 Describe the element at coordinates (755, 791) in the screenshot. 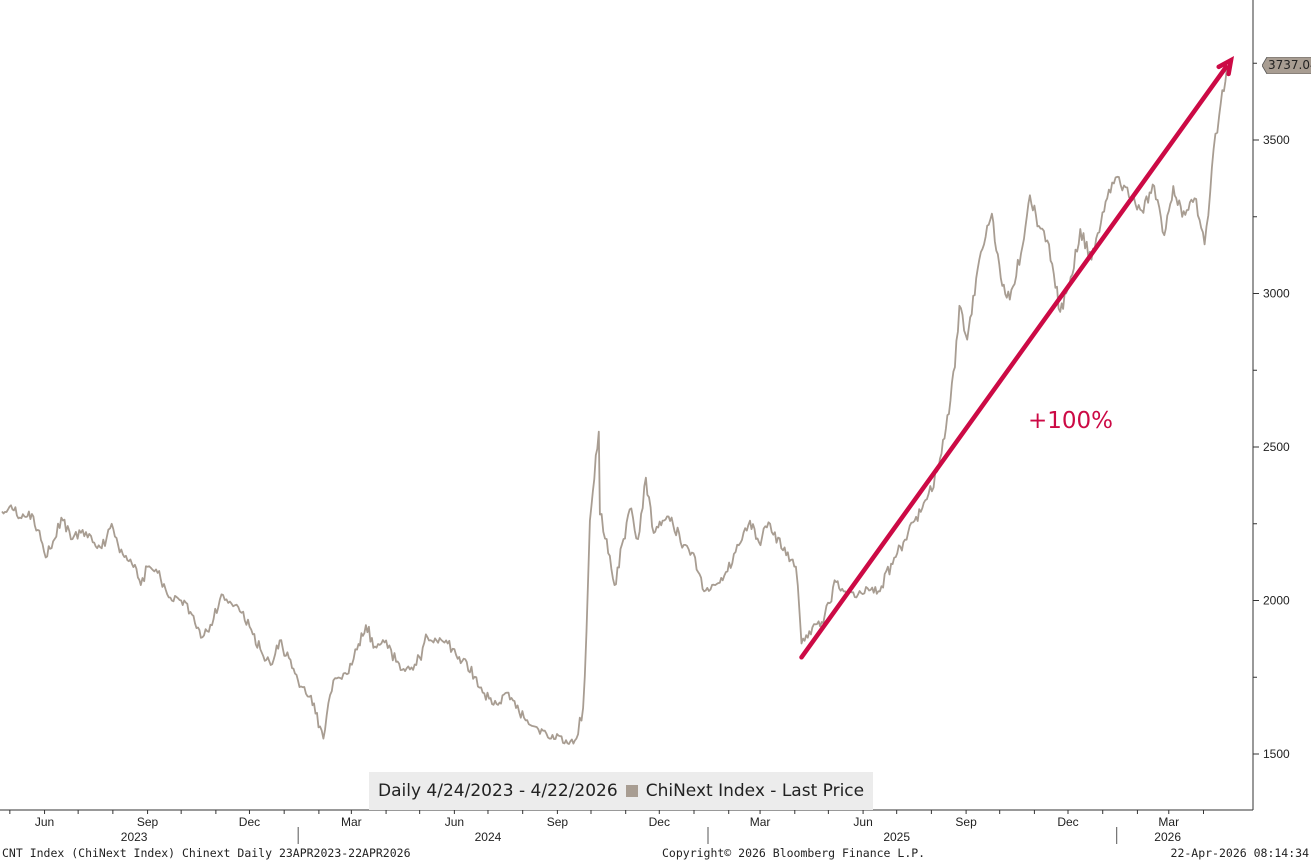

I see `legend-series-label: ChiNext Index - Last Price` at that location.